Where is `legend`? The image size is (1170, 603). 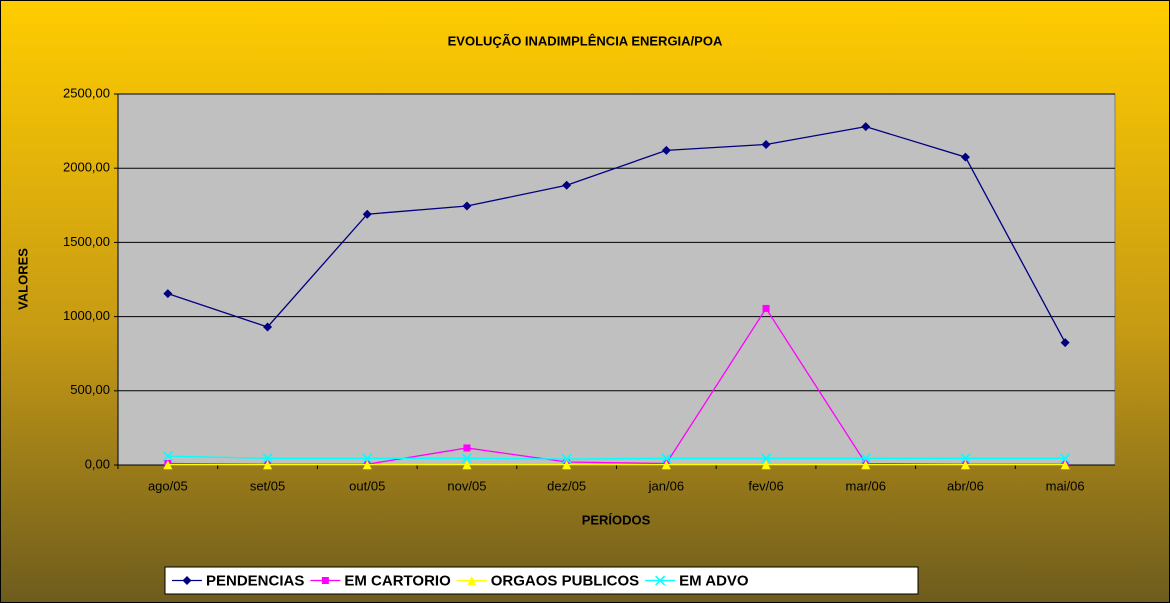 legend is located at coordinates (541, 580).